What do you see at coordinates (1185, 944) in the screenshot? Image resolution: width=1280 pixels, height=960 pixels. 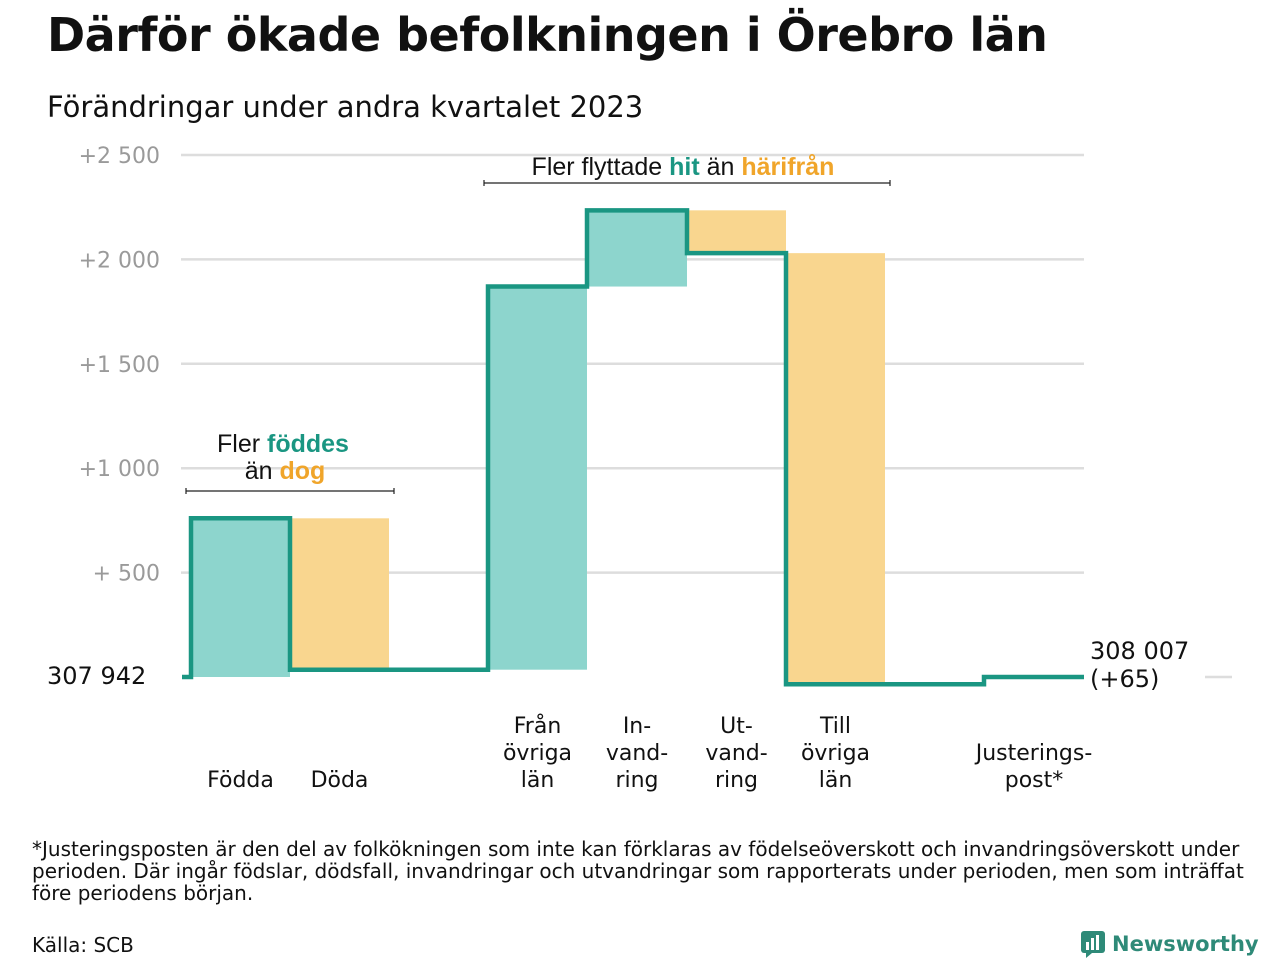 I see `brand-name: Newsworthy` at bounding box center [1185, 944].